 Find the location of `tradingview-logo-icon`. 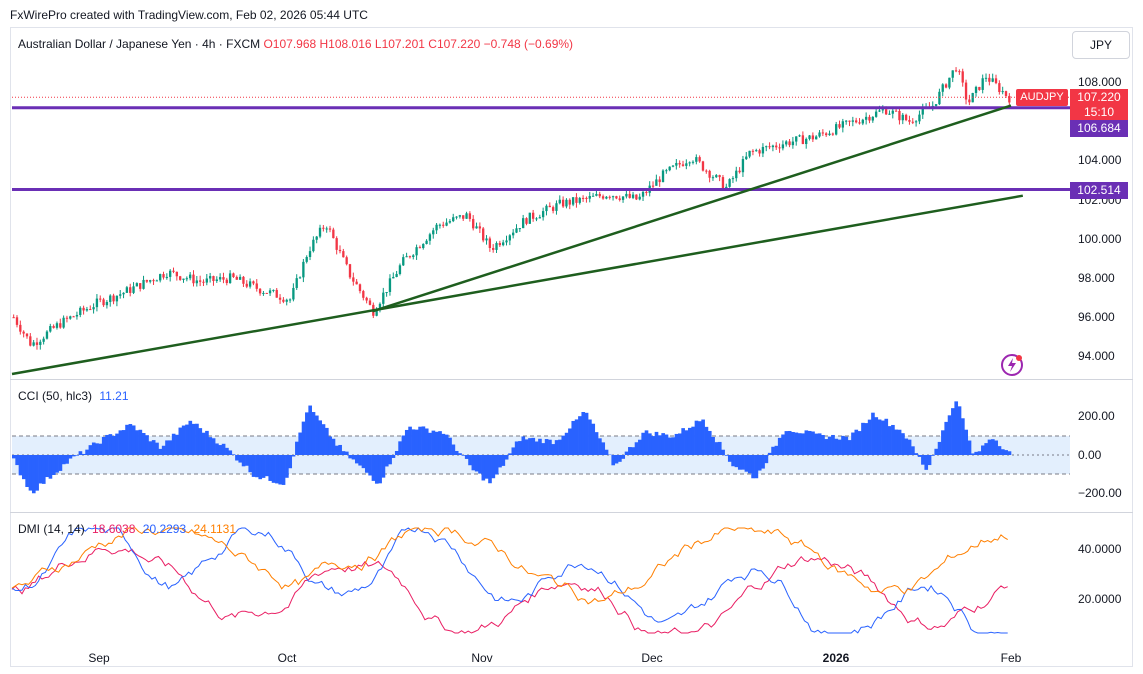

tradingview-logo-icon is located at coordinates (1012, 365).